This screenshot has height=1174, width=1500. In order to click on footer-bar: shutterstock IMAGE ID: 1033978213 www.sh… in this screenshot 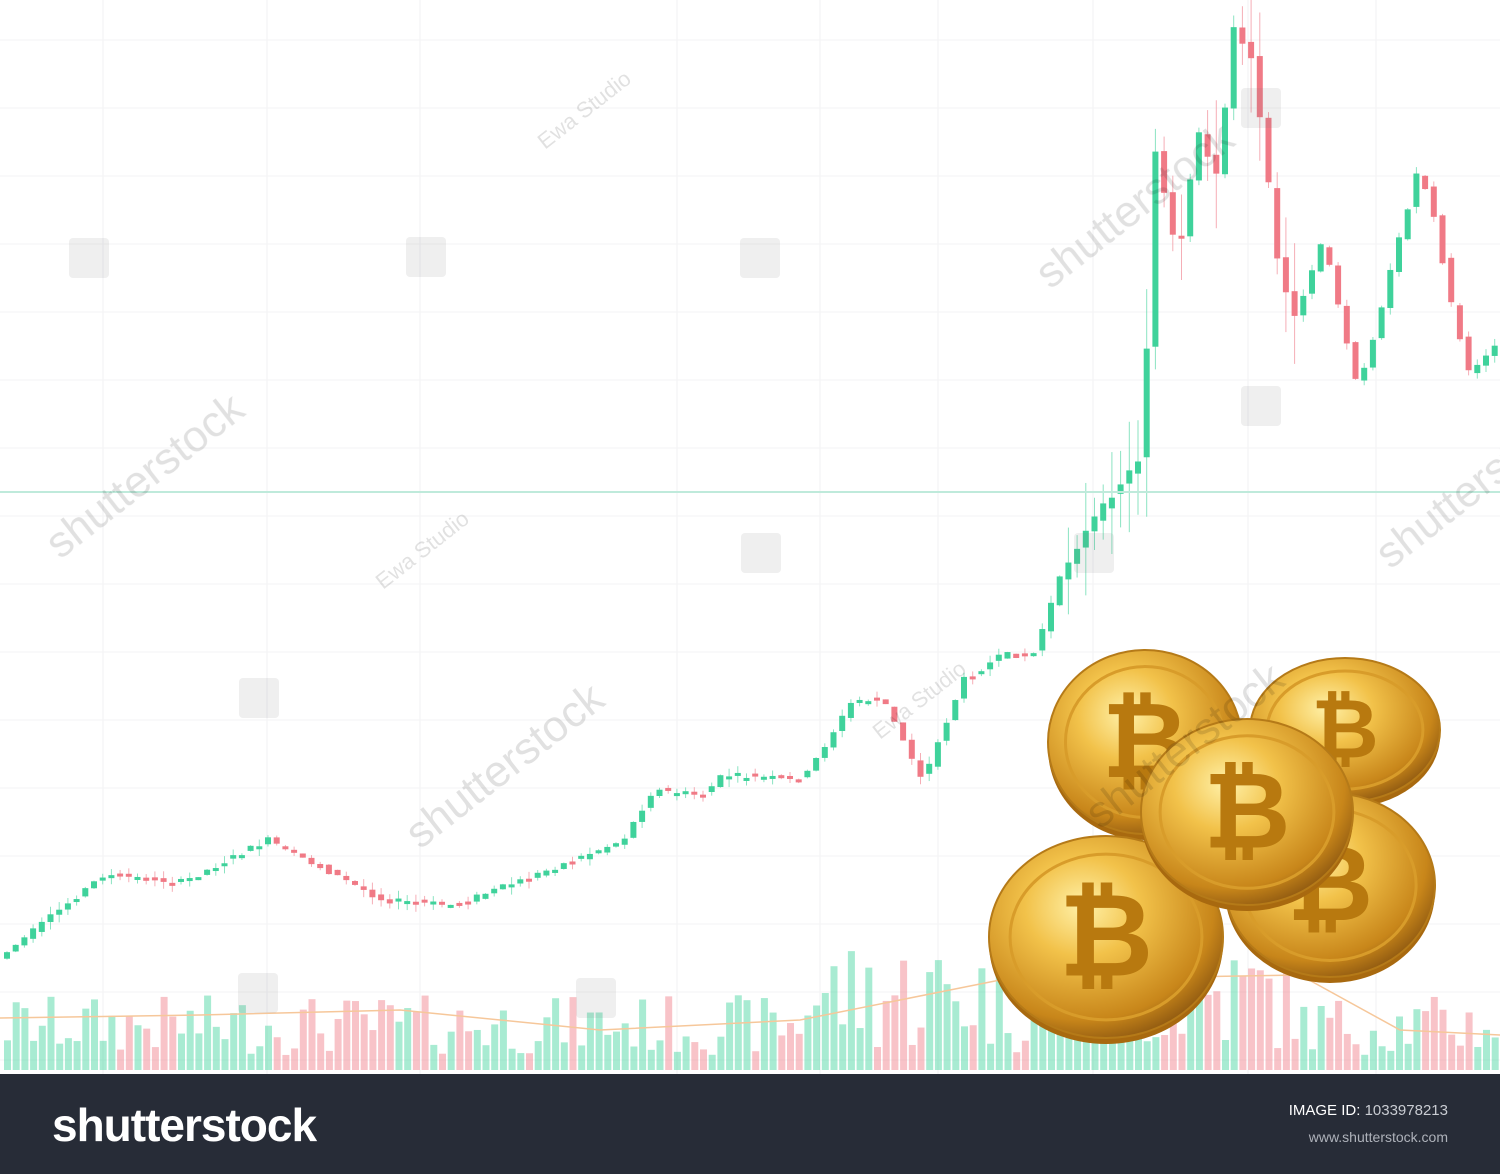, I will do `click(750, 1124)`.